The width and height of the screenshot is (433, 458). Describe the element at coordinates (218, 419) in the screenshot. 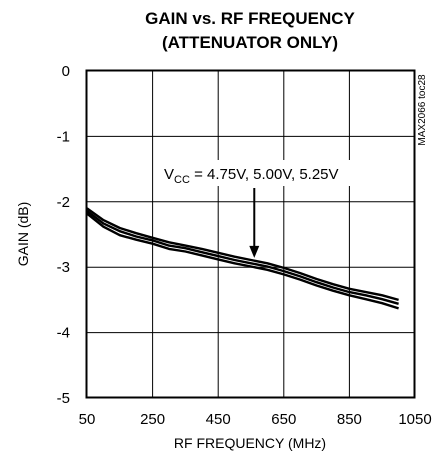

I see `x-tick-label: 450` at that location.